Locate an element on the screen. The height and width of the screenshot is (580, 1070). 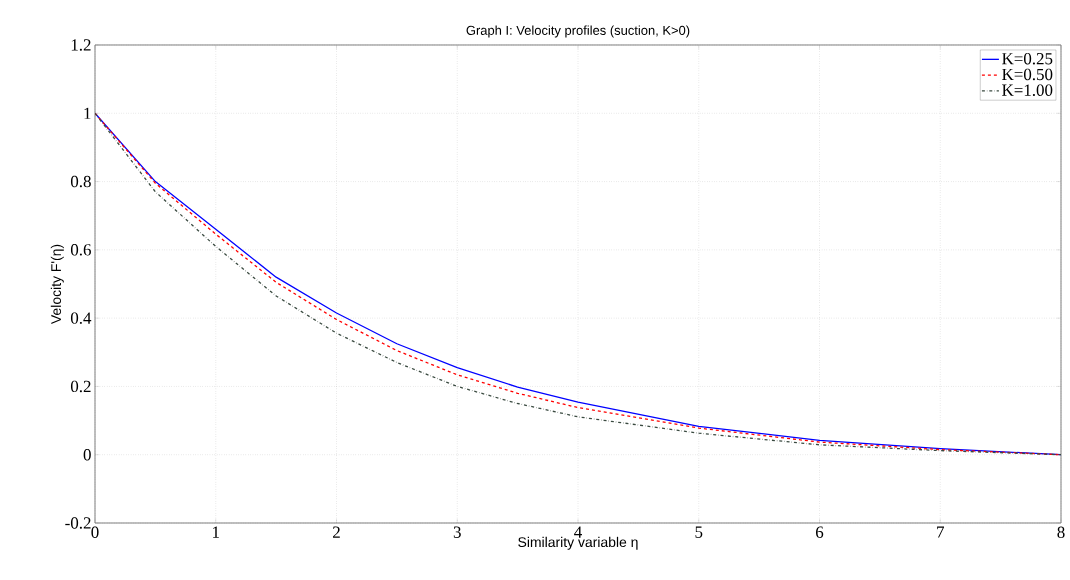
y-tick-label: -0.2 is located at coordinates (78, 523).